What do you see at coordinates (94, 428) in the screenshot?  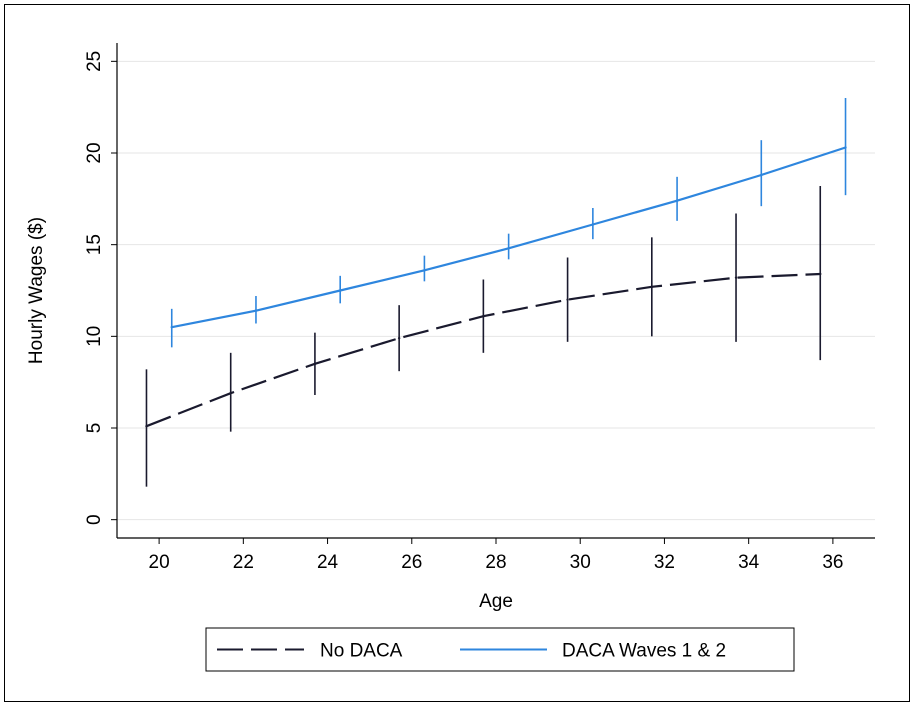 I see `y-tick-label: 5` at bounding box center [94, 428].